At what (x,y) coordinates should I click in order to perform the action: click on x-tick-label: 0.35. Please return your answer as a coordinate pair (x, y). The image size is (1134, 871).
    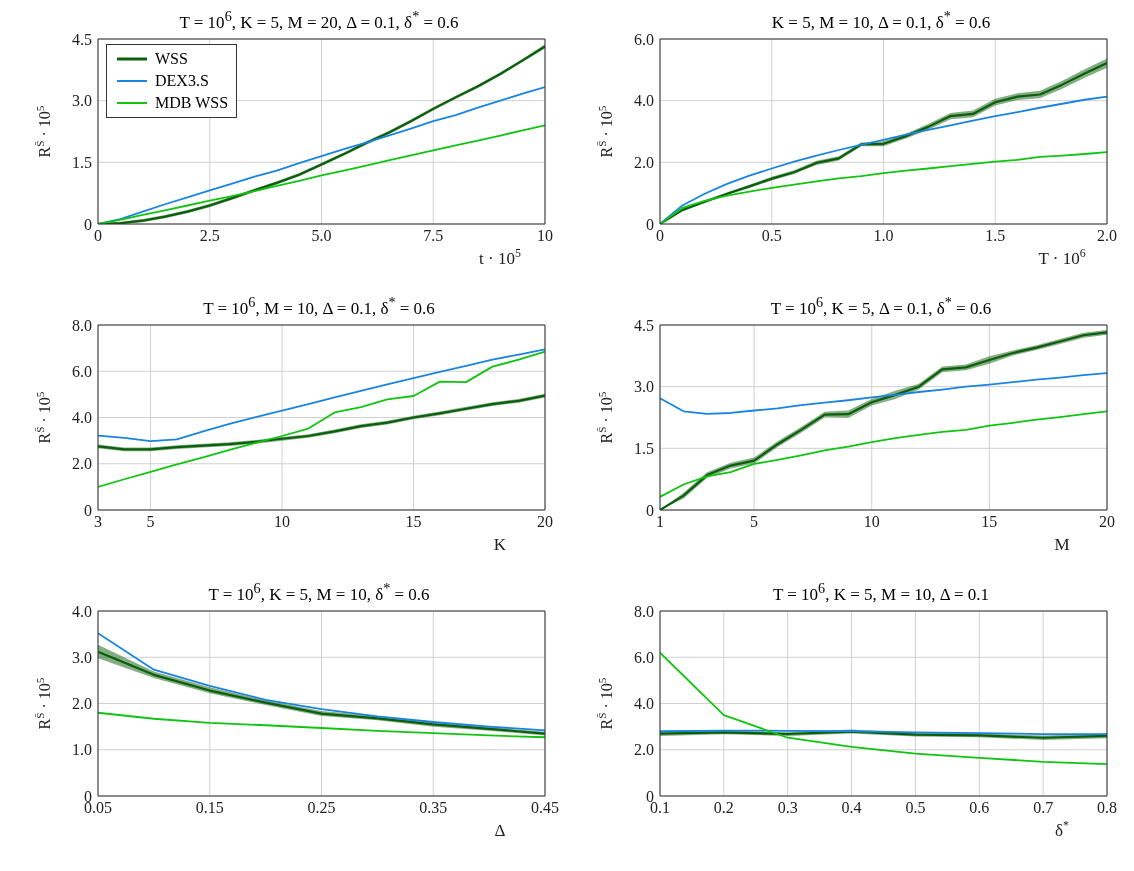
    Looking at the image, I should click on (433, 808).